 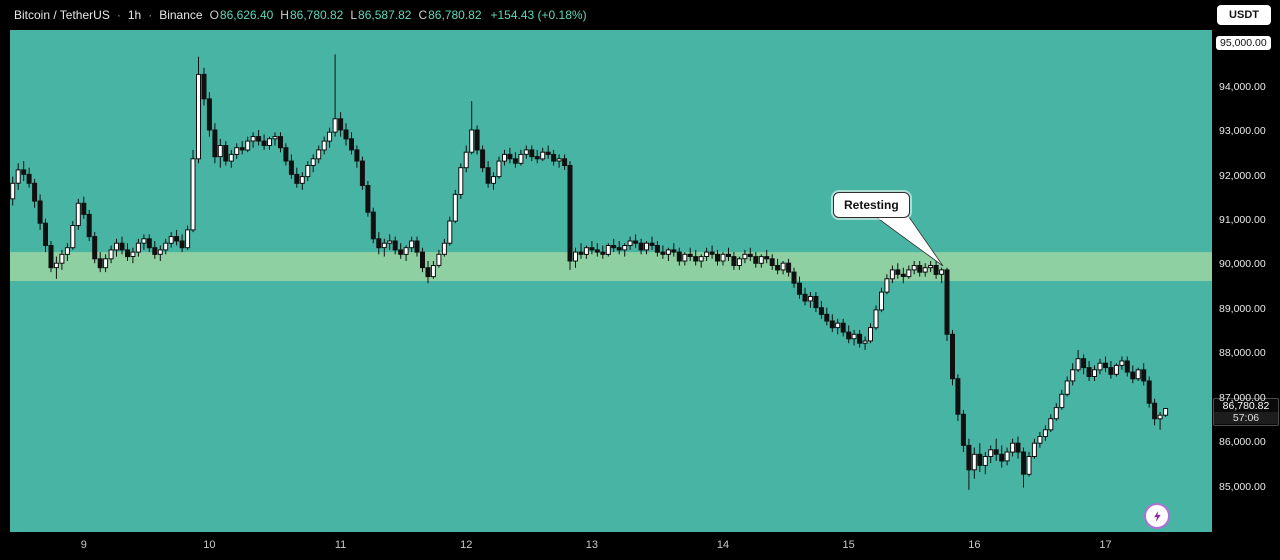 I want to click on lightning-bolt-icon, so click(x=1157, y=516).